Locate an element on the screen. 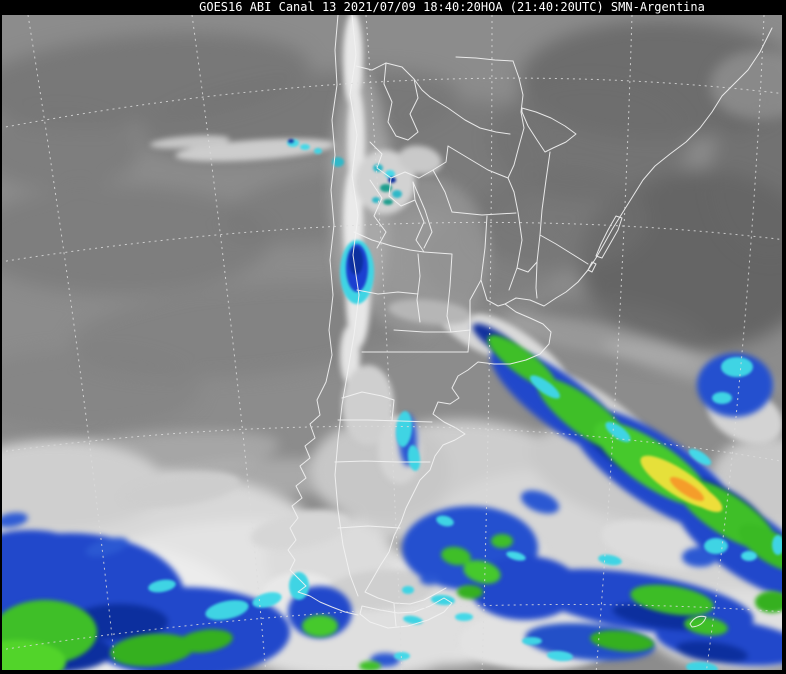 The height and width of the screenshot is (674, 786). jujuy-salta-borders is located at coordinates (401, 101).